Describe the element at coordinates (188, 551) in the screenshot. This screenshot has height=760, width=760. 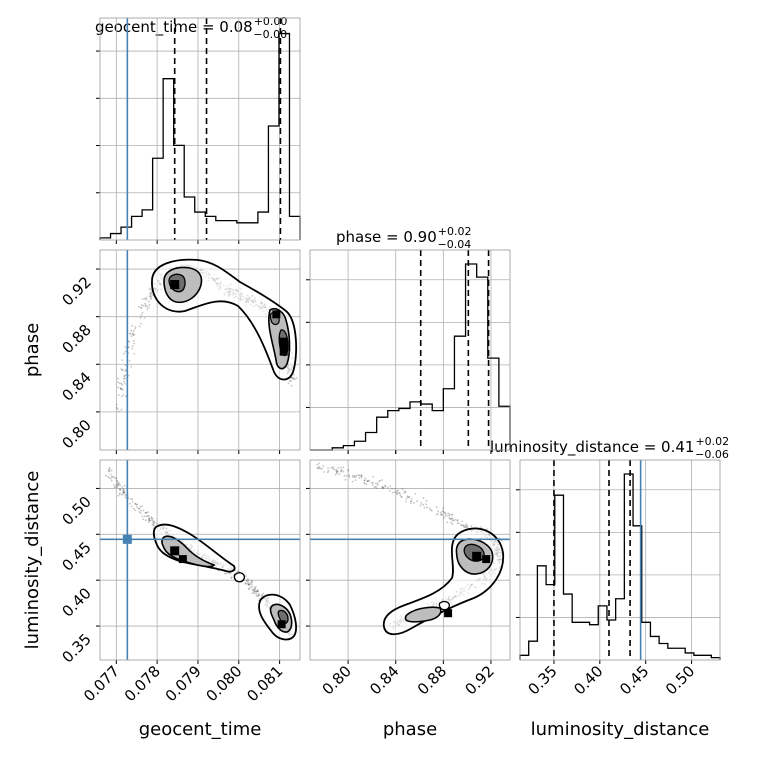
I see `contour-mid` at that location.